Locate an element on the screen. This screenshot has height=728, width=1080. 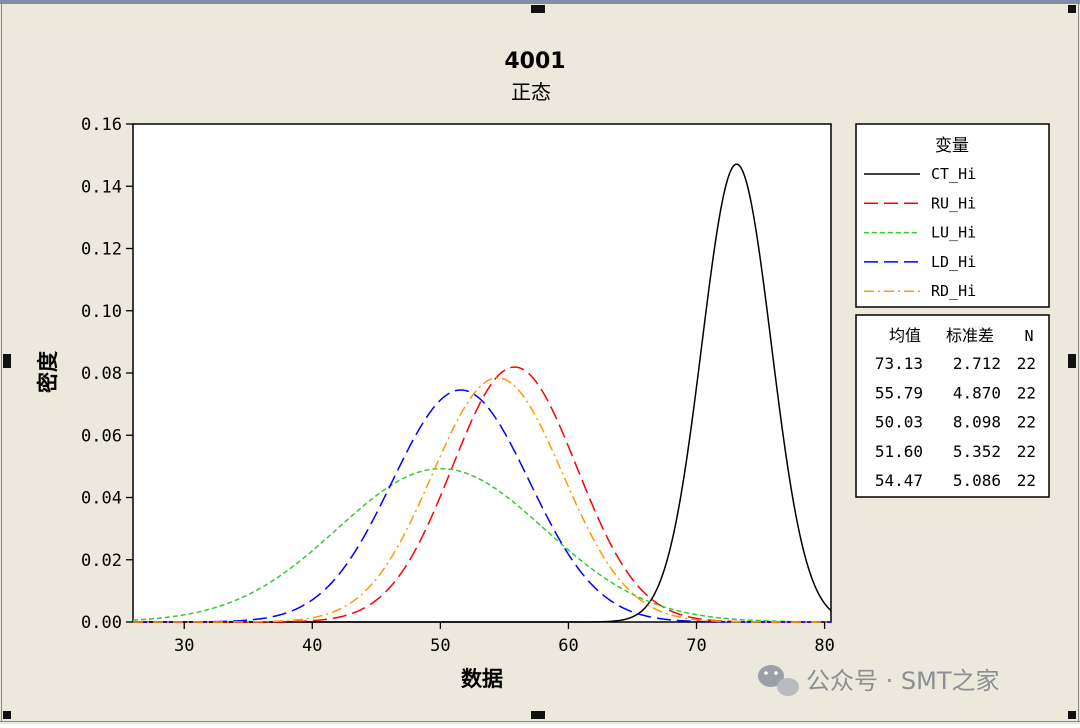
x-axis-label: 数据 is located at coordinates (482, 679).